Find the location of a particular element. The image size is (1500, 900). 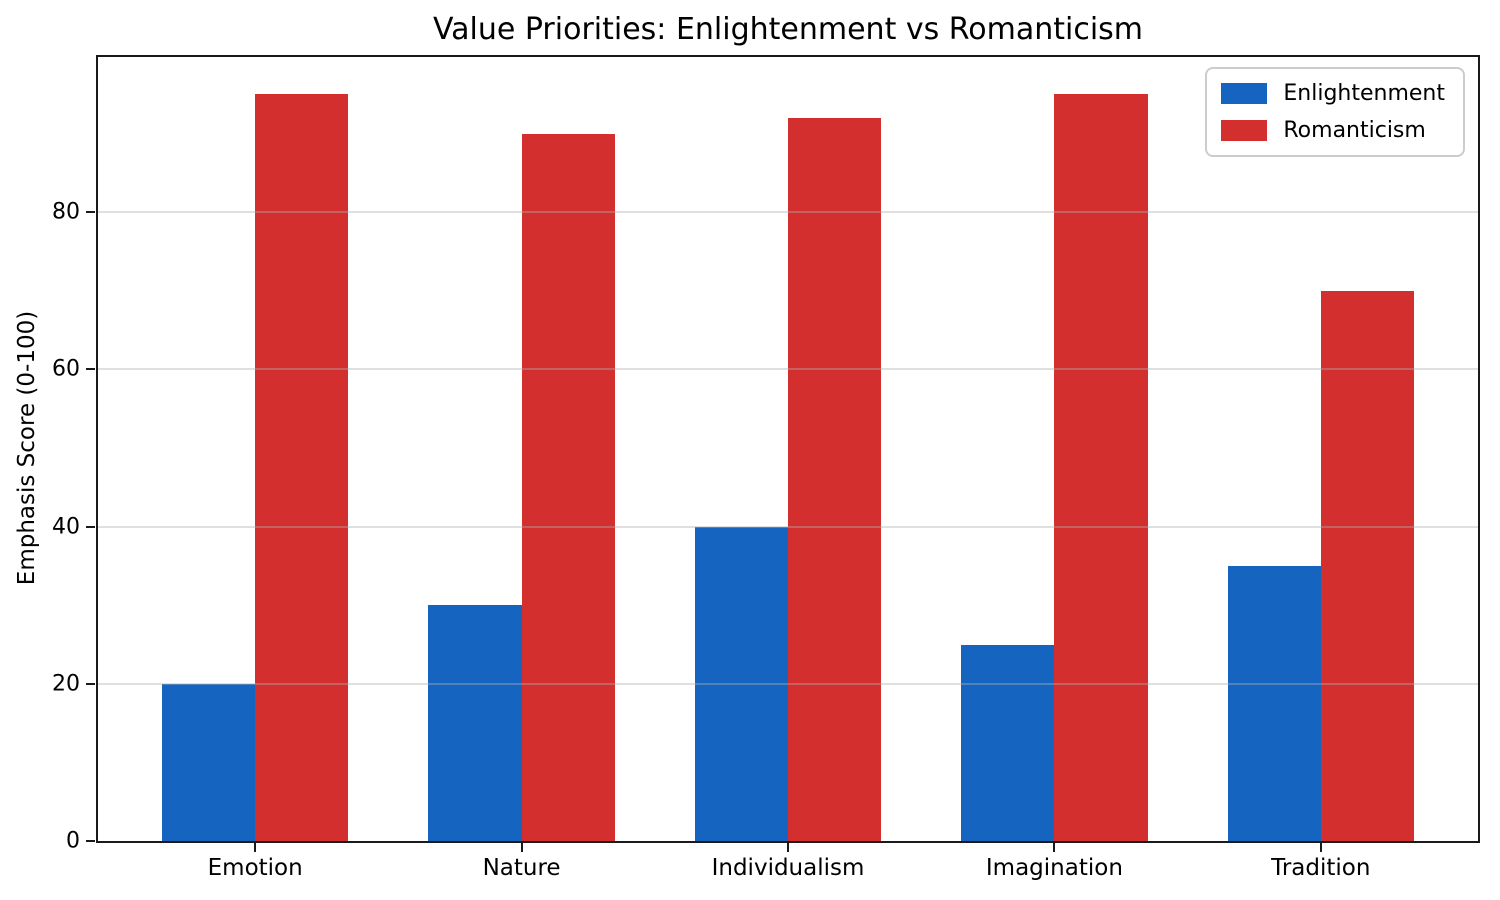

y-tick-label-80: 80 is located at coordinates (66, 212).